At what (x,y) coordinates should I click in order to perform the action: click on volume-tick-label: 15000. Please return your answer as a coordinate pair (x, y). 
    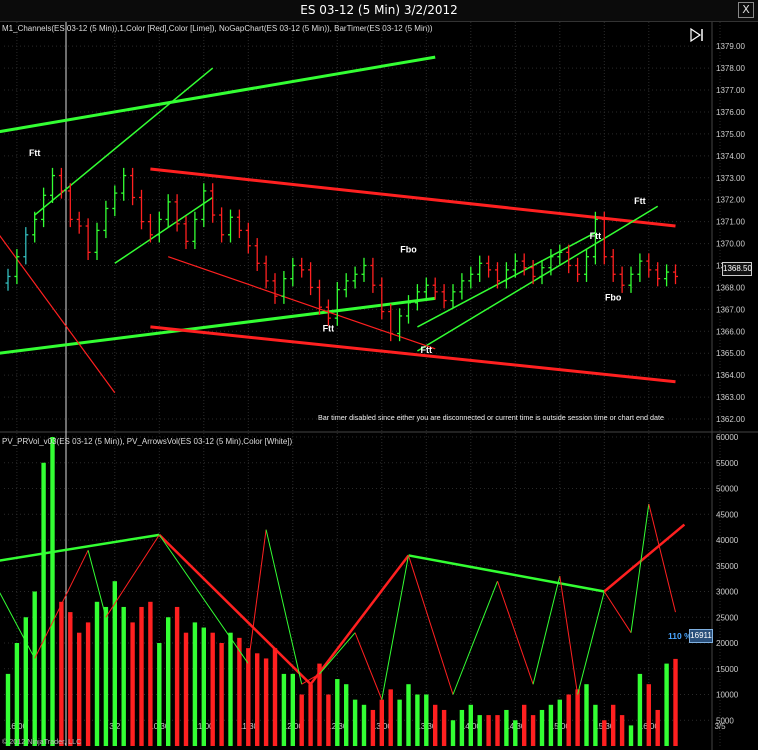
    Looking at the image, I should click on (727, 669).